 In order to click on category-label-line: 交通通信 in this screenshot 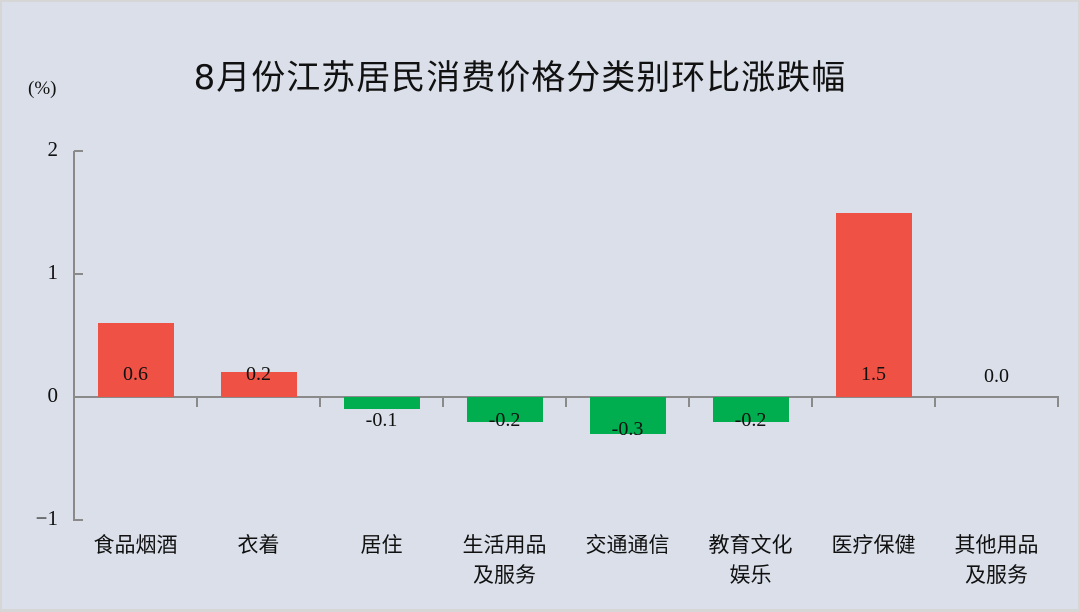, I will do `click(627, 545)`.